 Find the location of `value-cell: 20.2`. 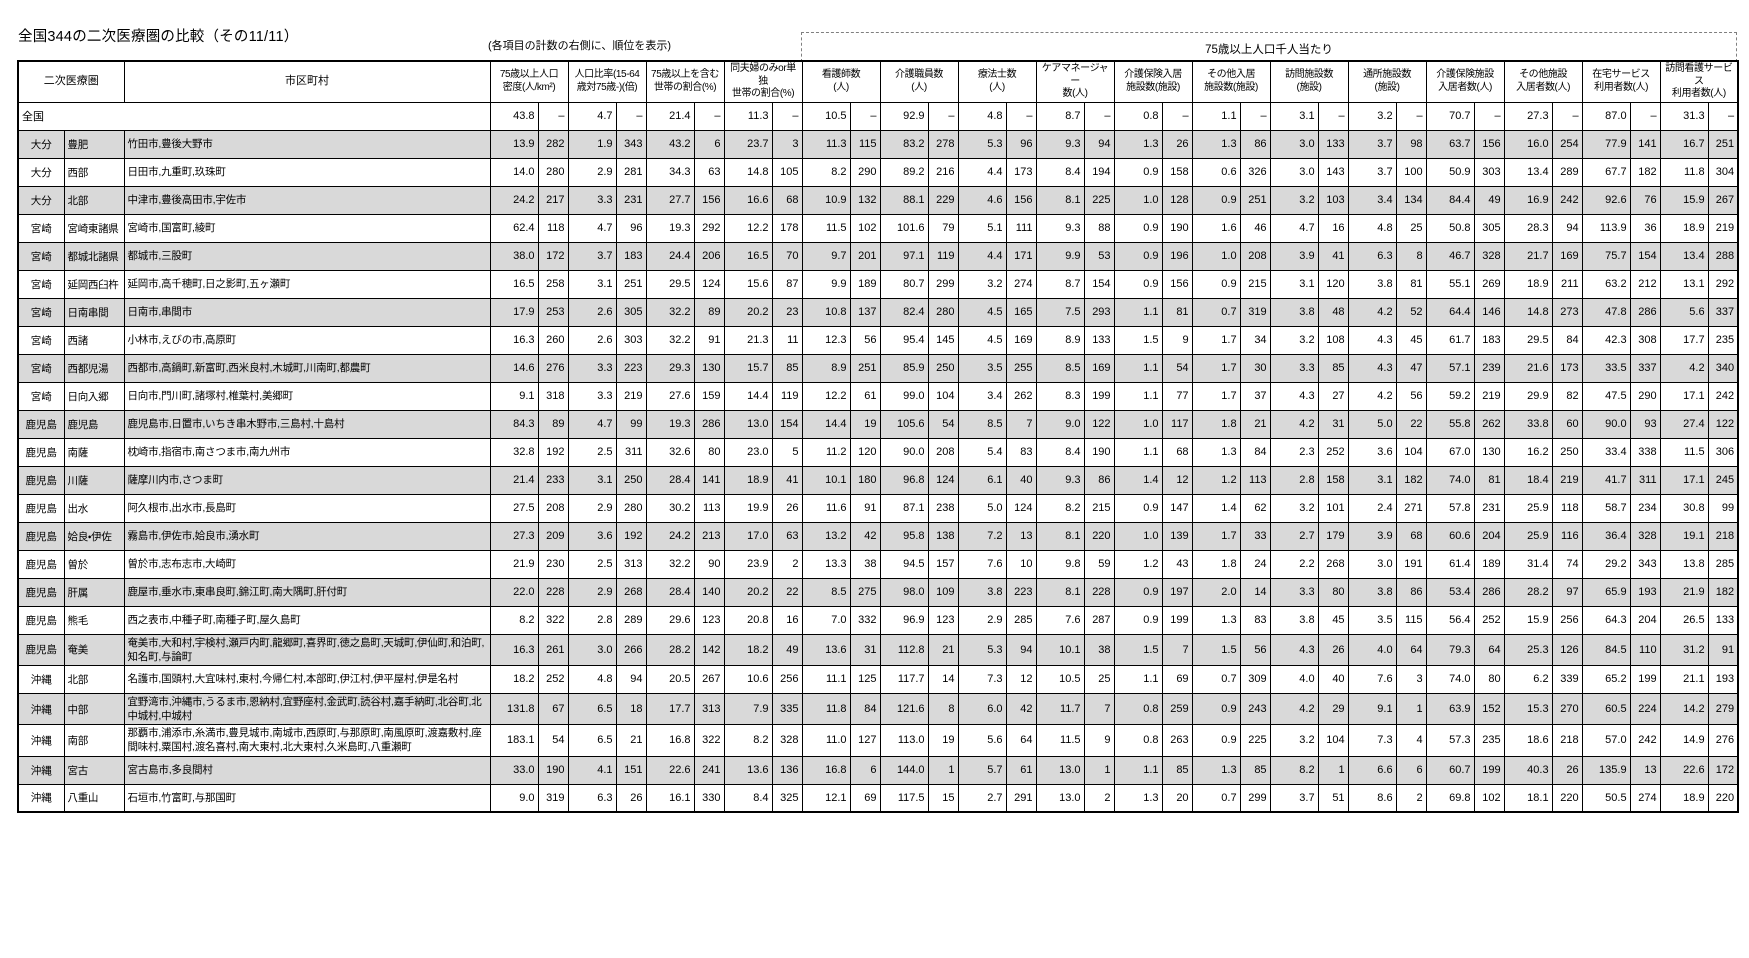

value-cell: 20.2 is located at coordinates (748, 312).